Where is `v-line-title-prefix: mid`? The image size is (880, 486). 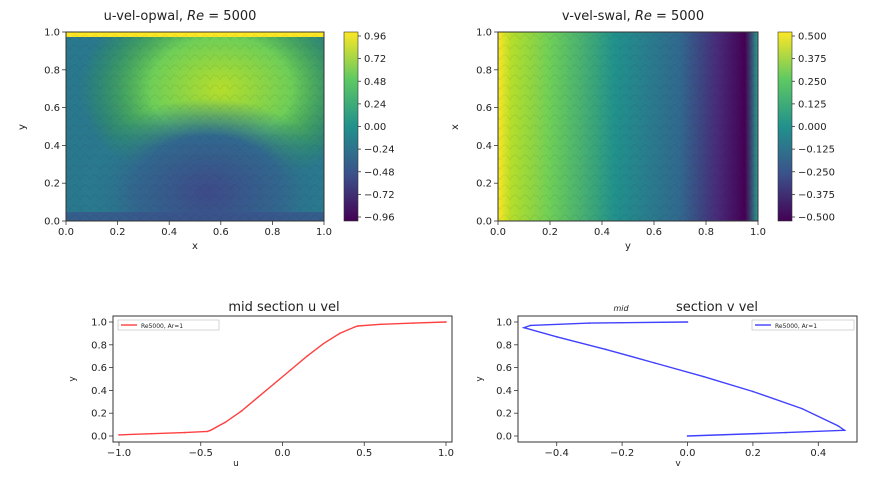 v-line-title-prefix: mid is located at coordinates (621, 308).